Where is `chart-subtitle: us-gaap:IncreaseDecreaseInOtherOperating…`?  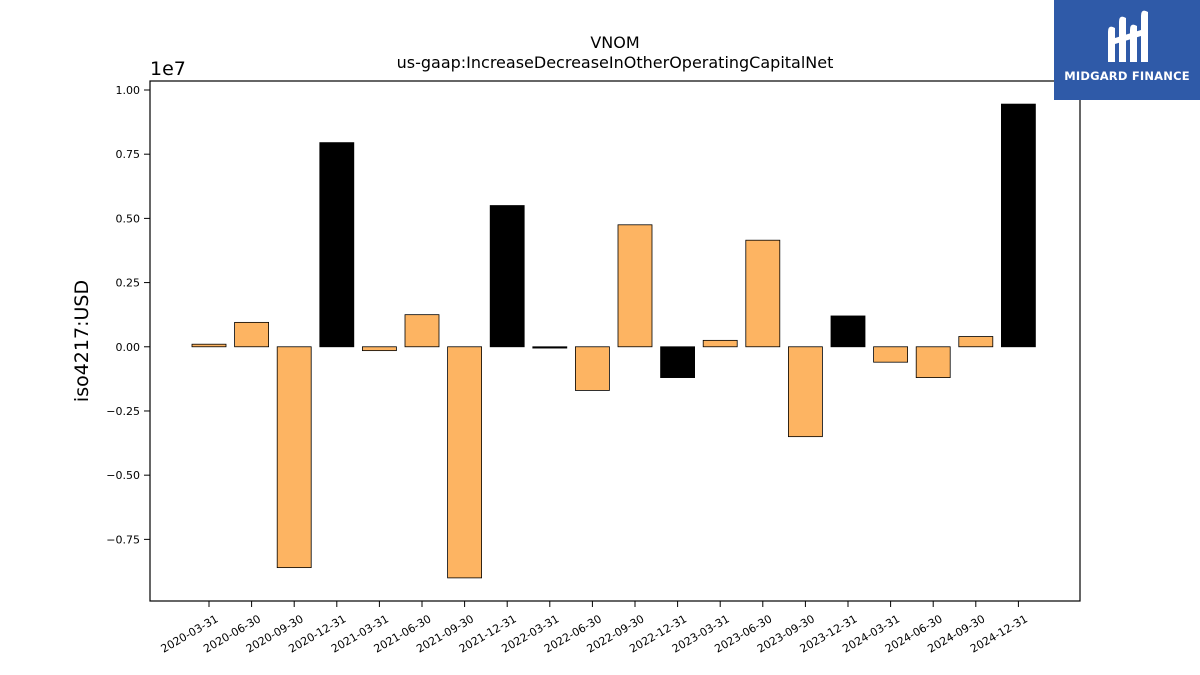 chart-subtitle: us-gaap:IncreaseDecreaseInOtherOperating… is located at coordinates (615, 62).